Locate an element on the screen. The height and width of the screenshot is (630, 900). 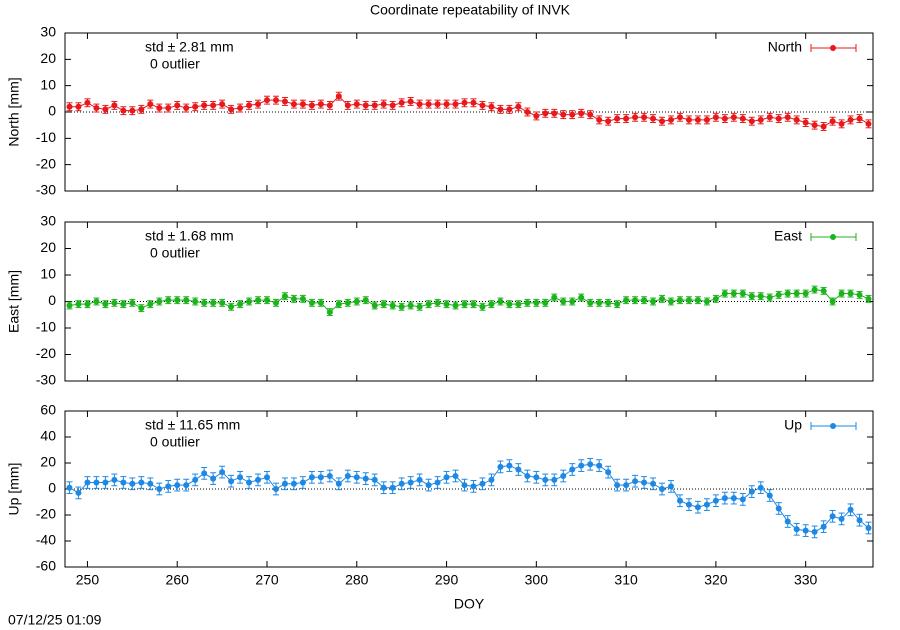
x-axis-label: DOY is located at coordinates (469, 604).